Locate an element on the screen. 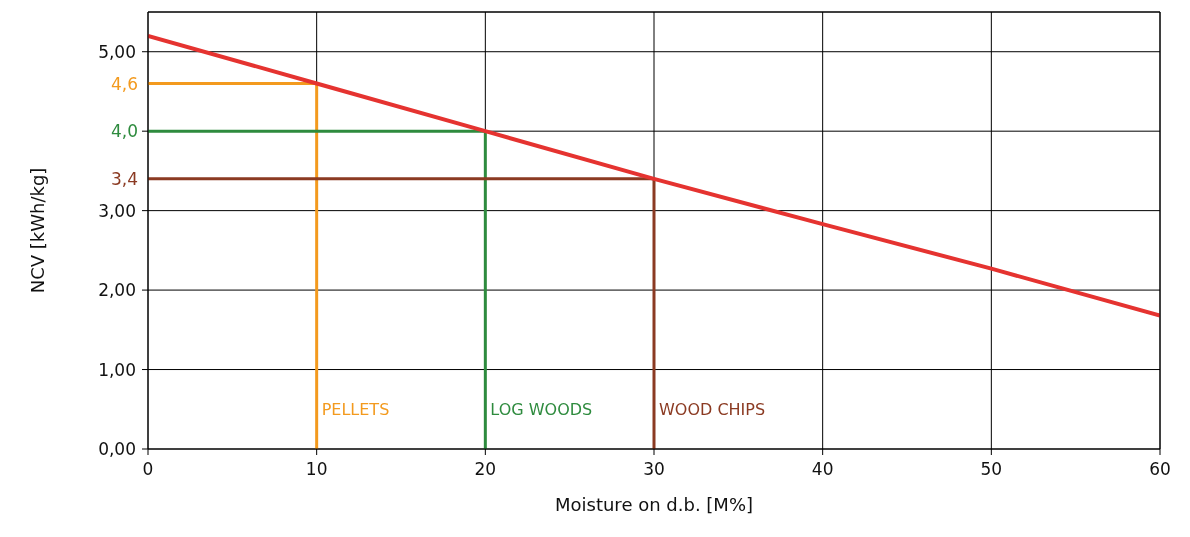  series-label: WOOD CHIPS is located at coordinates (712, 409).